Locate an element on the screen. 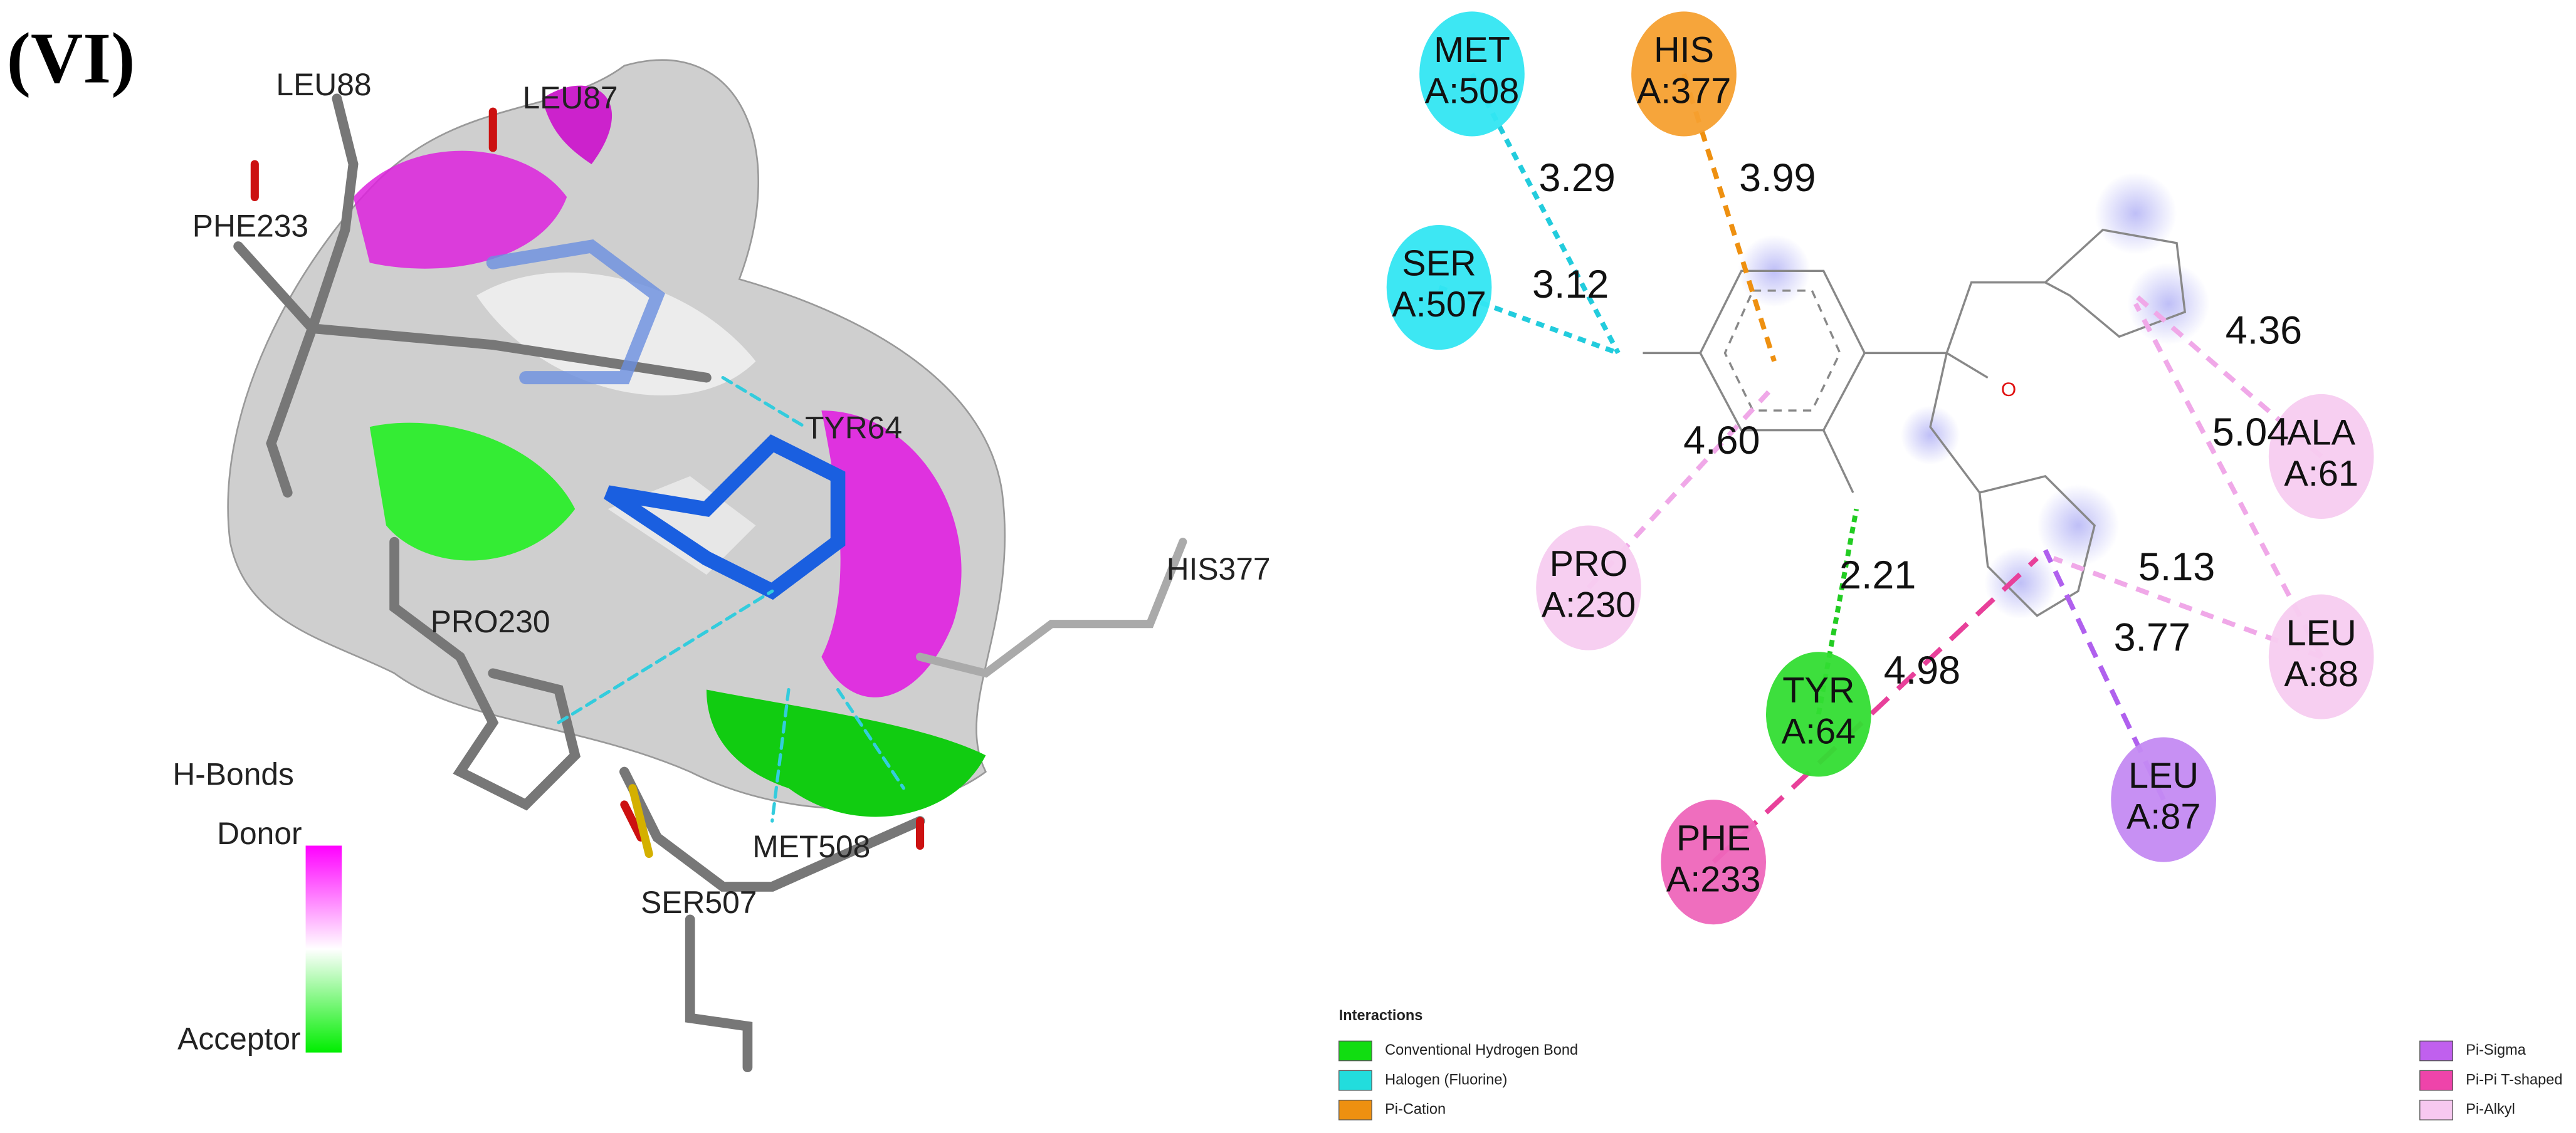  distance-label: 3.29 is located at coordinates (1576, 178).